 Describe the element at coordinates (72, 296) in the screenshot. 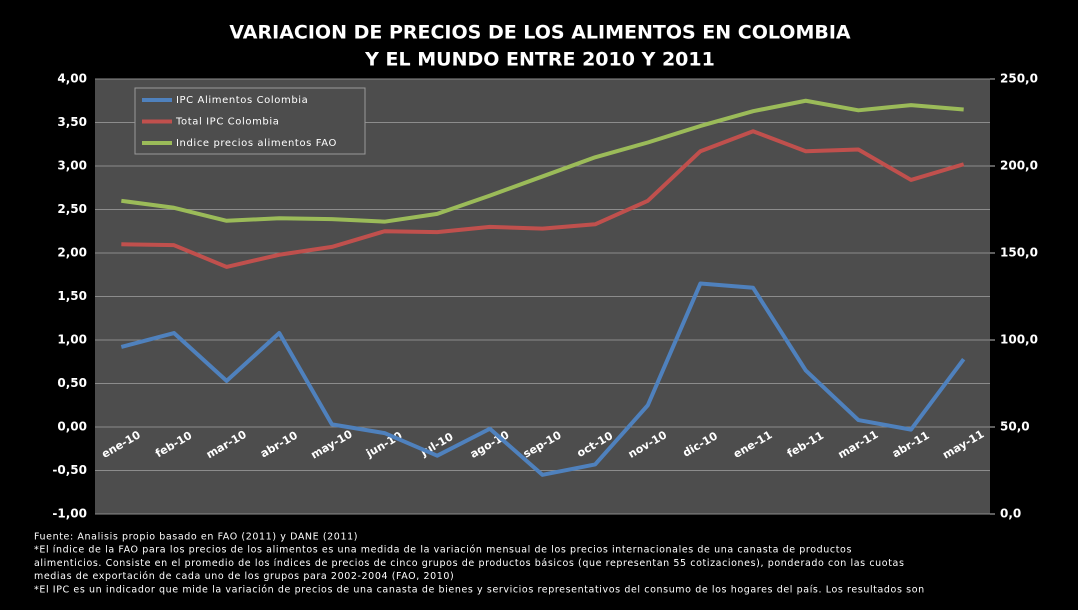

I see `y-tick-label: 1,50` at that location.